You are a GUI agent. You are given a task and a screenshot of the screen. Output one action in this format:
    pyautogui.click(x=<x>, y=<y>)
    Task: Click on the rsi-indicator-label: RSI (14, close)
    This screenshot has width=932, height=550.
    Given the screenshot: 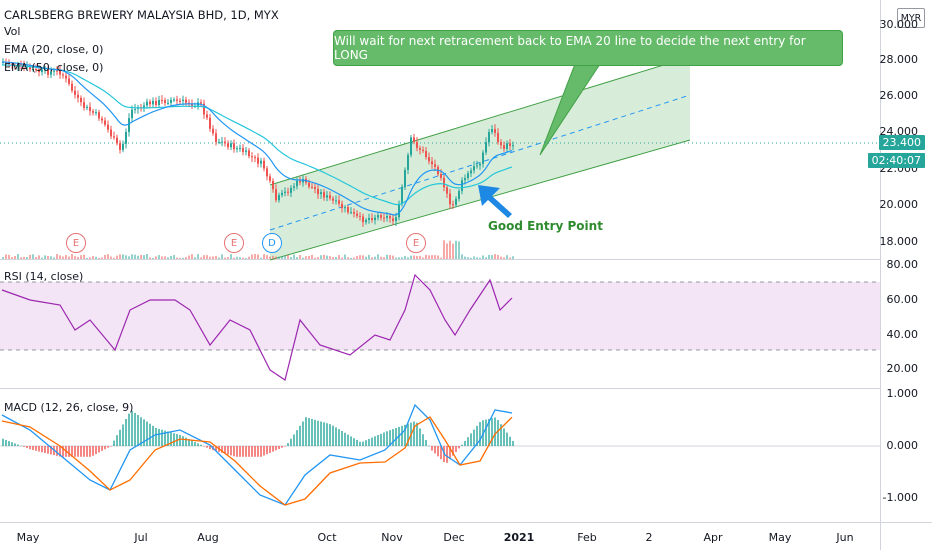 What is the action you would take?
    pyautogui.click(x=44, y=276)
    